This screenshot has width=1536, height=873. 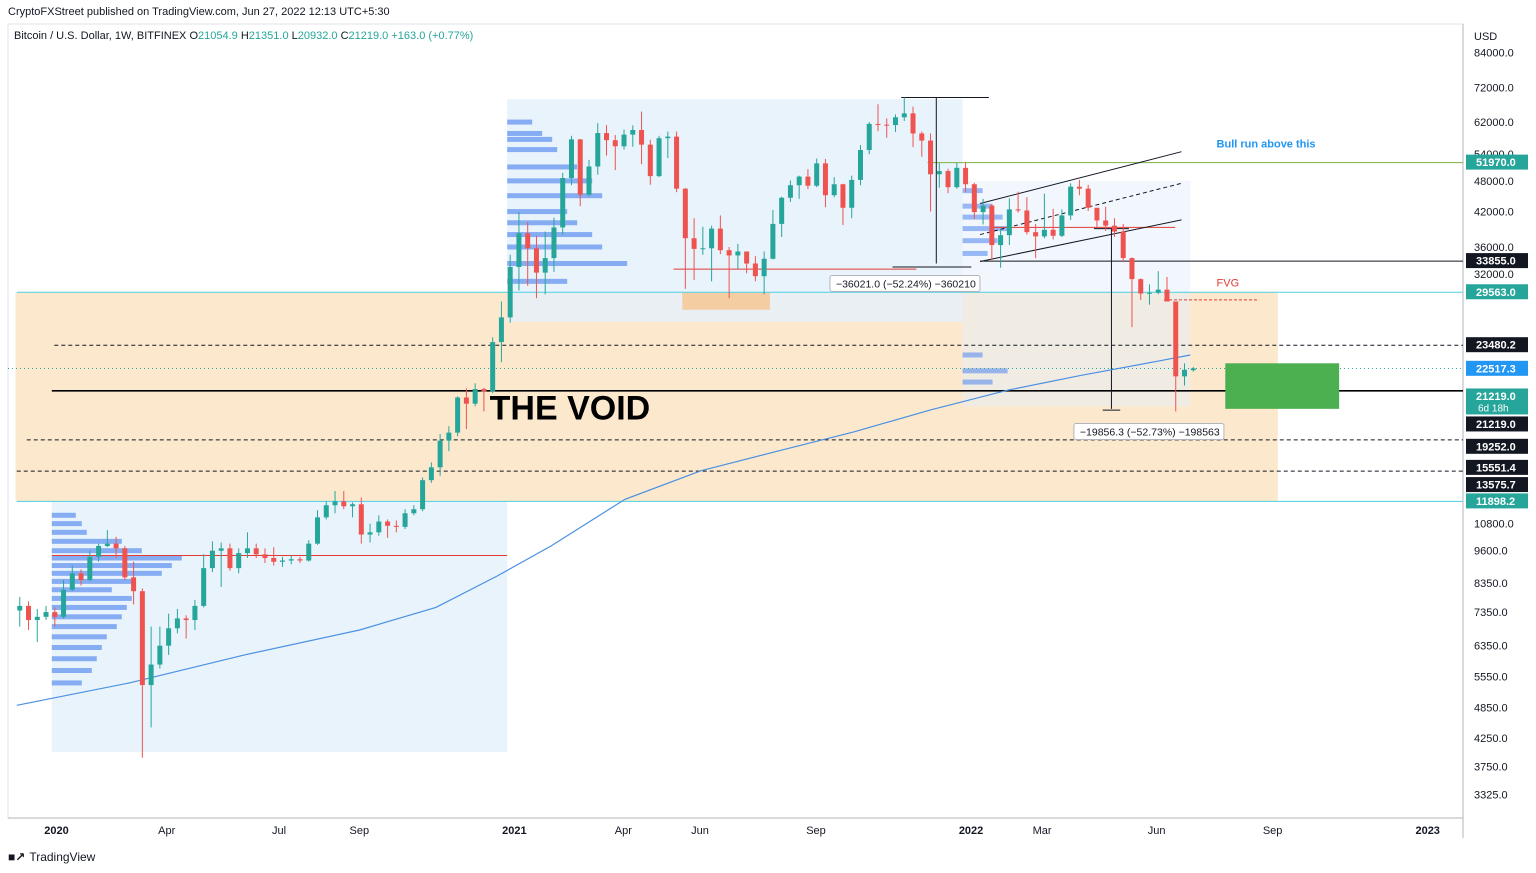 What do you see at coordinates (1491, 795) in the screenshot?
I see `y-tick-label: 3325.0` at bounding box center [1491, 795].